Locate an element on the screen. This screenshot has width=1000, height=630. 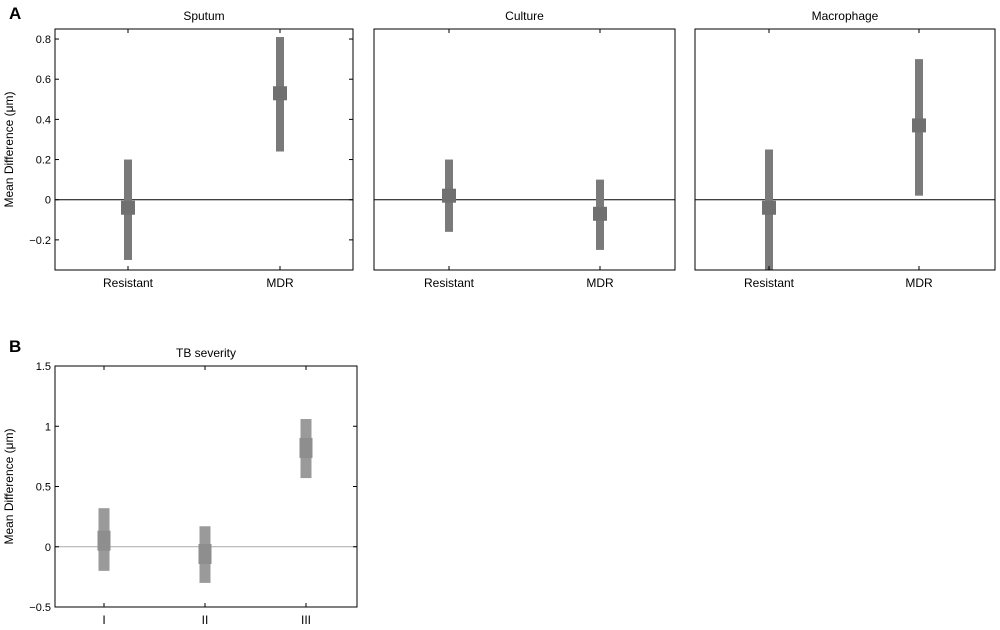
chart-2-category-label-1: MDR is located at coordinates (919, 283).